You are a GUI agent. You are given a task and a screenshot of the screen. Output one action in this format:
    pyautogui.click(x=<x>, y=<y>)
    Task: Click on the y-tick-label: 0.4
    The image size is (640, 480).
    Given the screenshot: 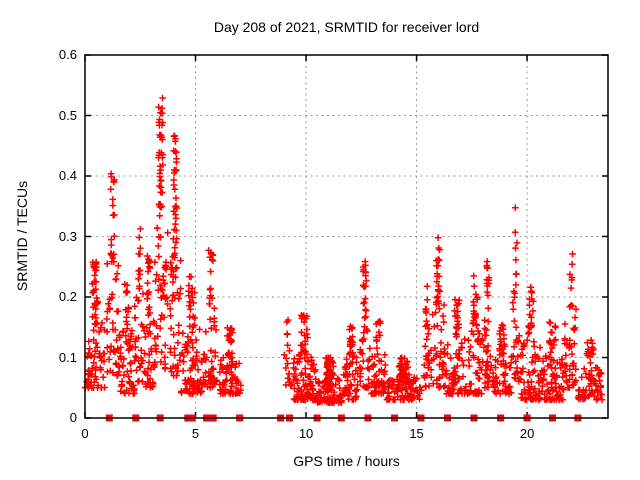 What is the action you would take?
    pyautogui.click(x=67, y=175)
    